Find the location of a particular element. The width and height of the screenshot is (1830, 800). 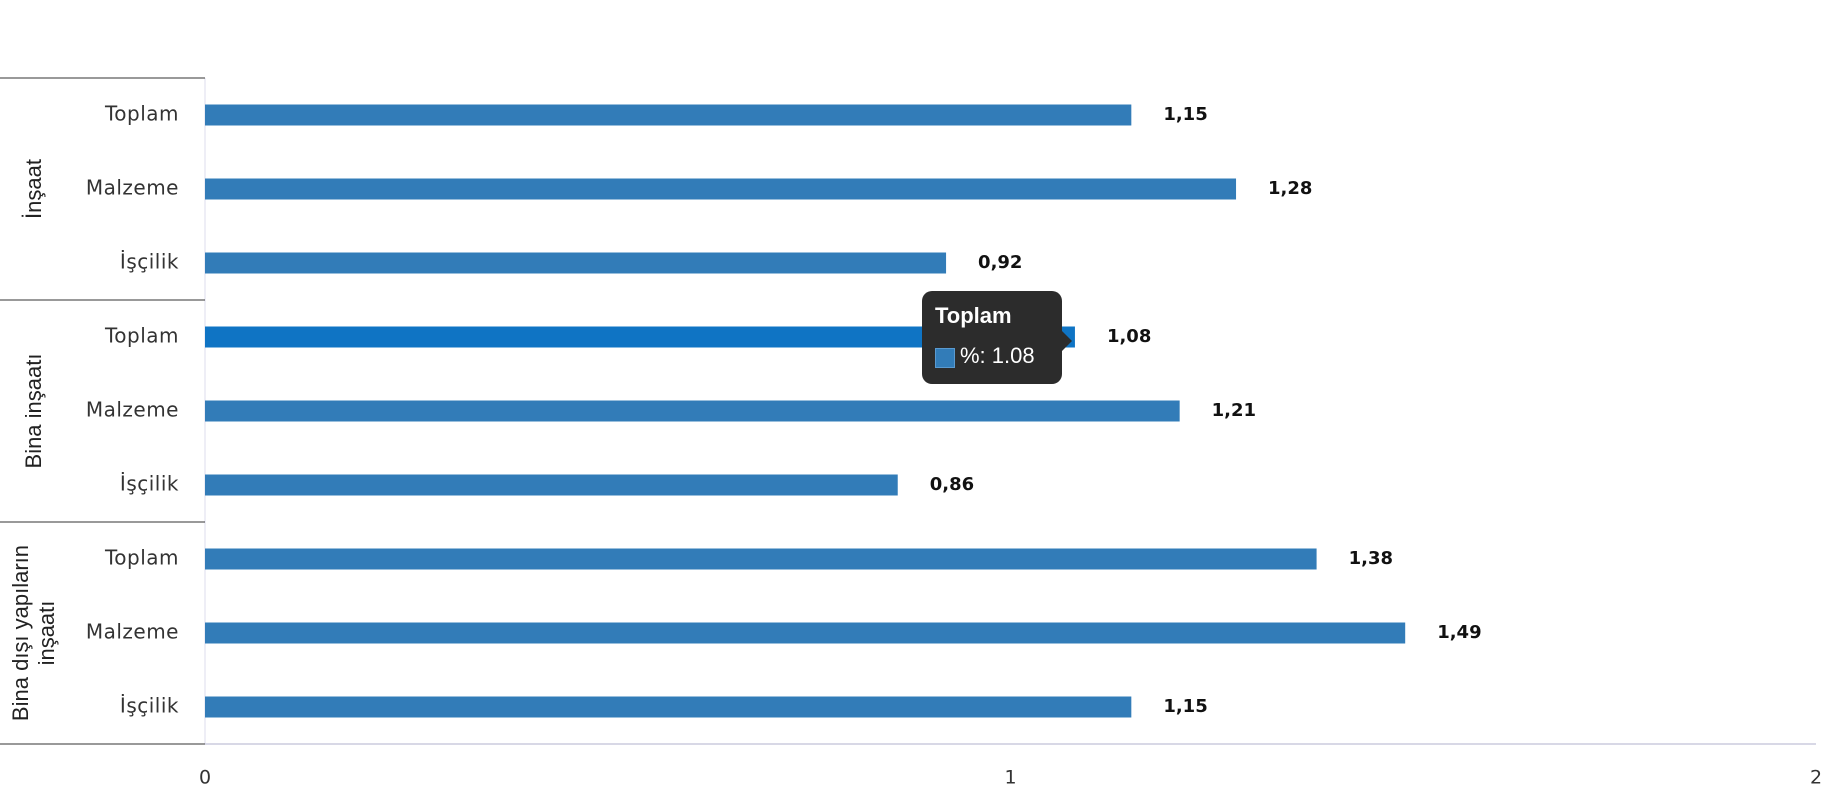

value-label: 0,86 is located at coordinates (952, 484).